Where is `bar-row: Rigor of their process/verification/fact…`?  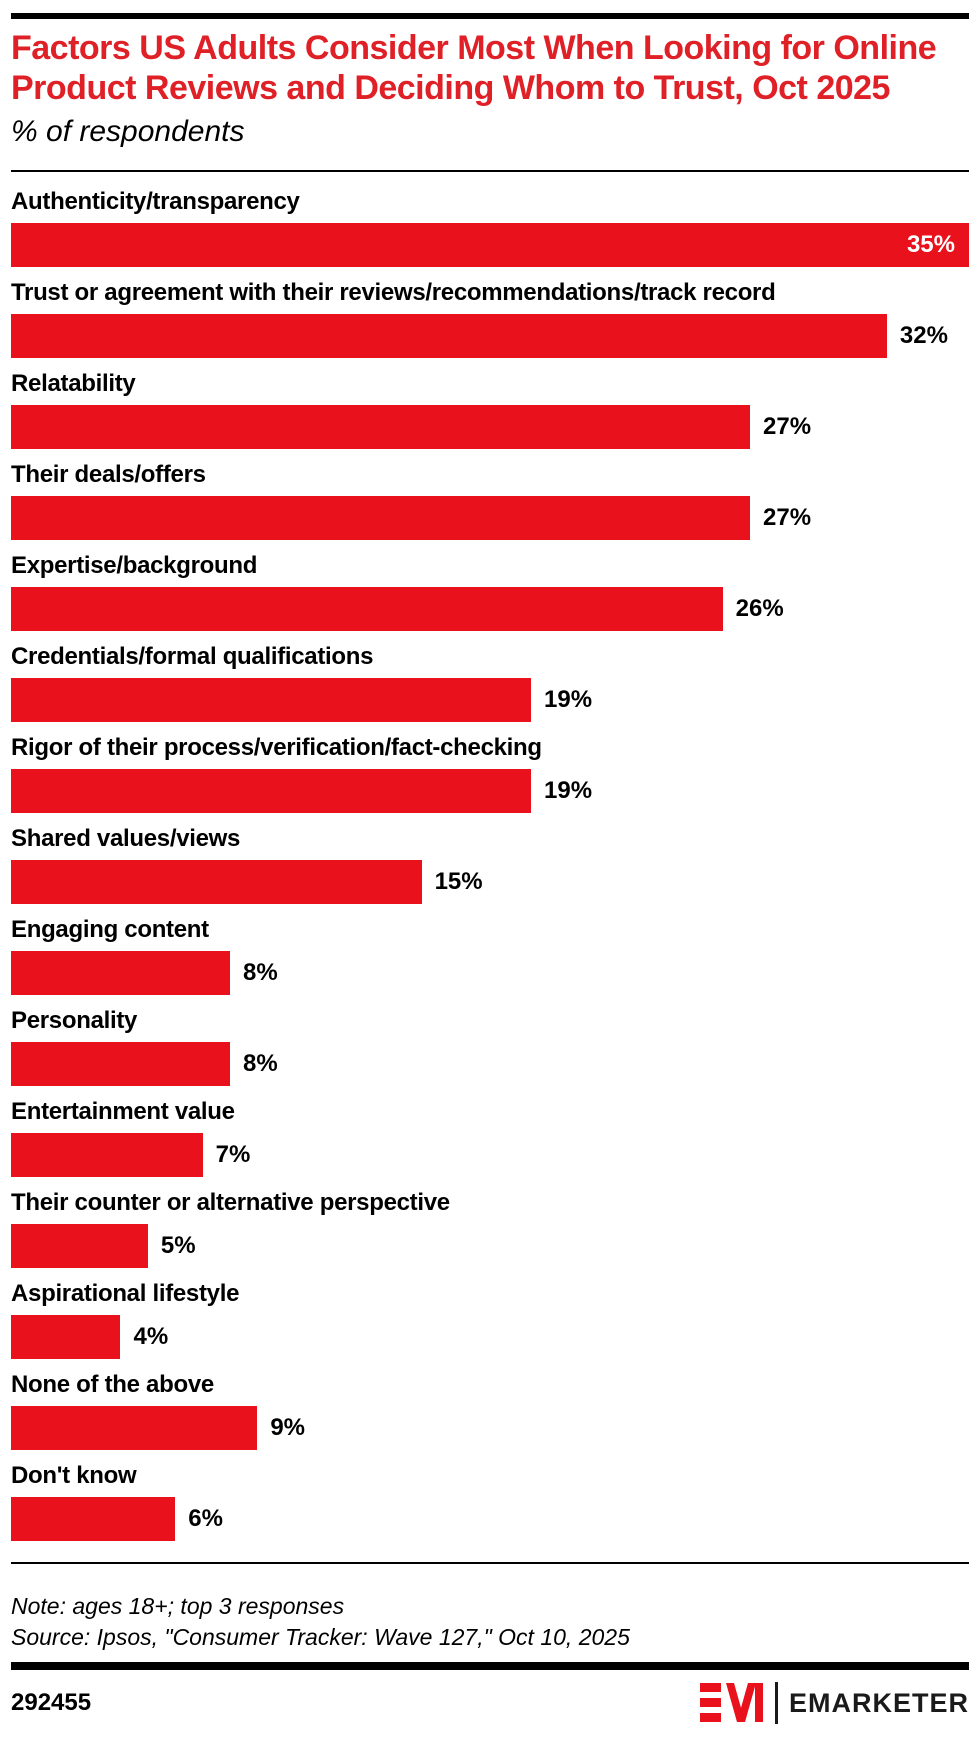
bar-row: Rigor of their process/verification/fact… is located at coordinates (490, 773).